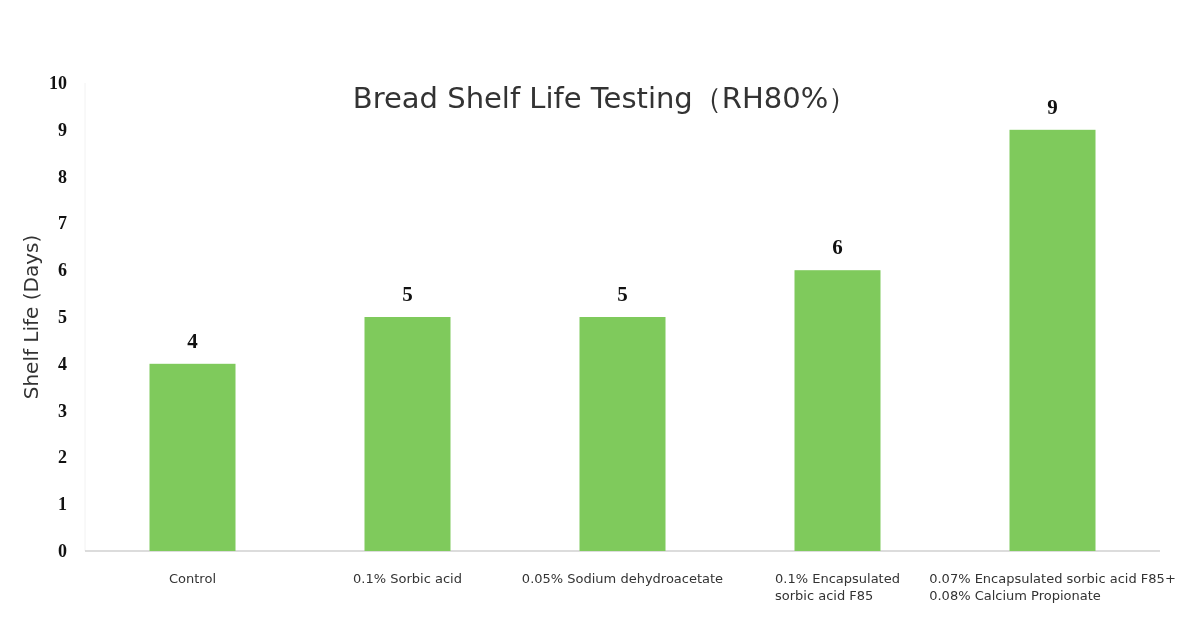 This screenshot has height=632, width=1200. What do you see at coordinates (1052, 587) in the screenshot?
I see `x-tick-label: 0.07% Encapsulated sorbic acid F85+ 0.08% Calcium Propionate` at bounding box center [1052, 587].